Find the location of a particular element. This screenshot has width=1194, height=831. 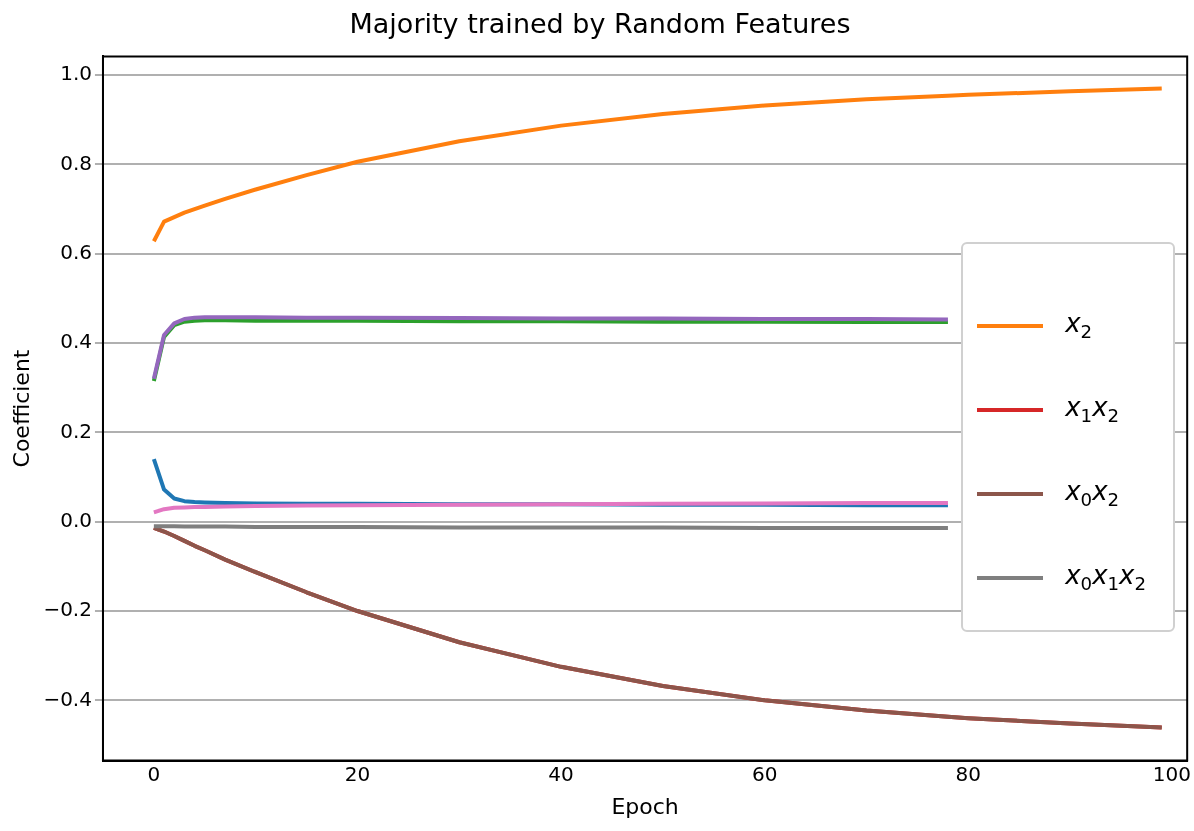

legend-label: x$_{2}$ is located at coordinates (1079, 325).